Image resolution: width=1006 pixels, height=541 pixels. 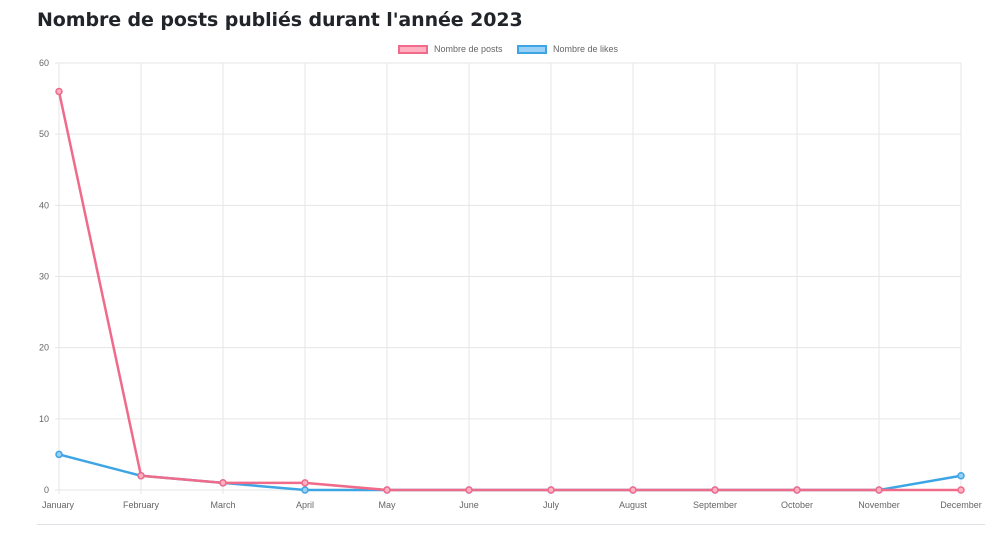 I want to click on y-tick-label: 60, so click(x=44, y=63).